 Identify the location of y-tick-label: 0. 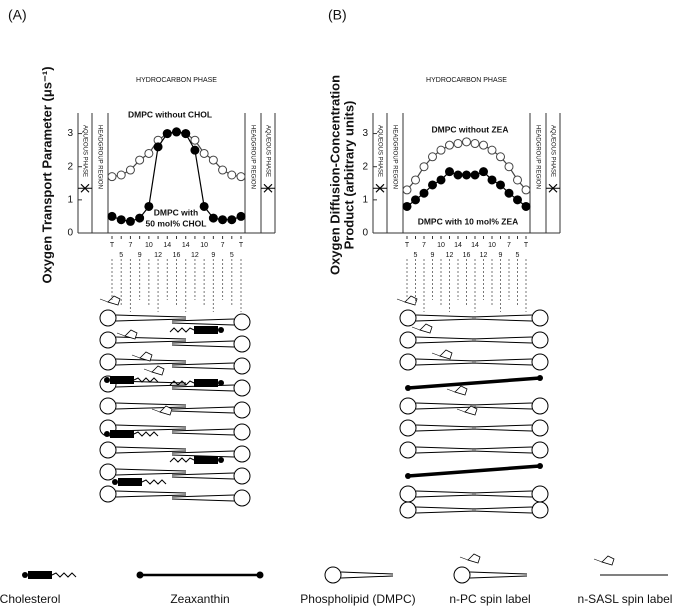
(365, 233).